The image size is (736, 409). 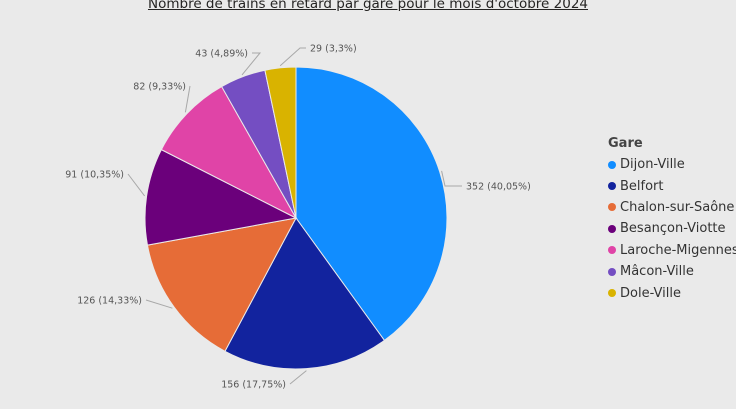 I want to click on slice-dijon-ville, so click(x=371, y=204).